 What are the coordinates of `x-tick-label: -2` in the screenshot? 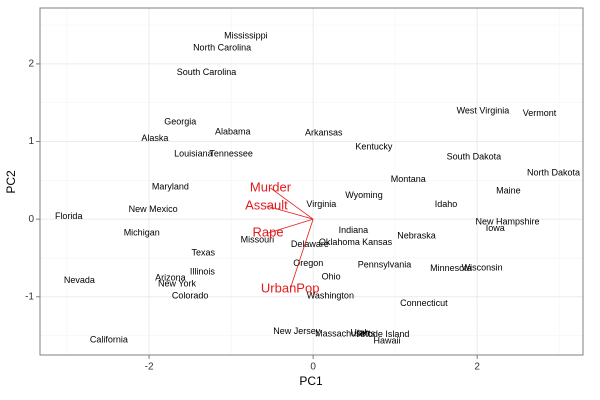 It's located at (149, 367).